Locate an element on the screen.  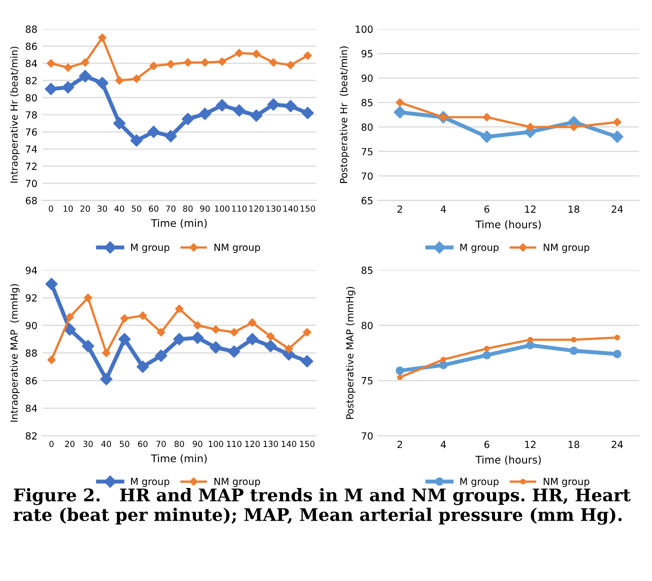
y-tick-label: 100 is located at coordinates (364, 29).